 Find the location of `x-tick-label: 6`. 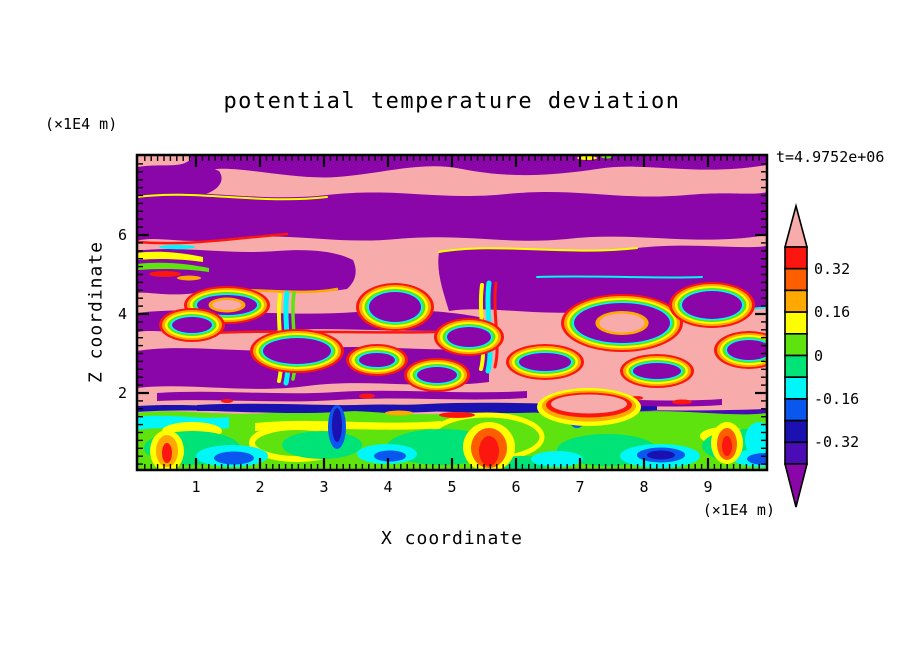

x-tick-label: 6 is located at coordinates (516, 487).